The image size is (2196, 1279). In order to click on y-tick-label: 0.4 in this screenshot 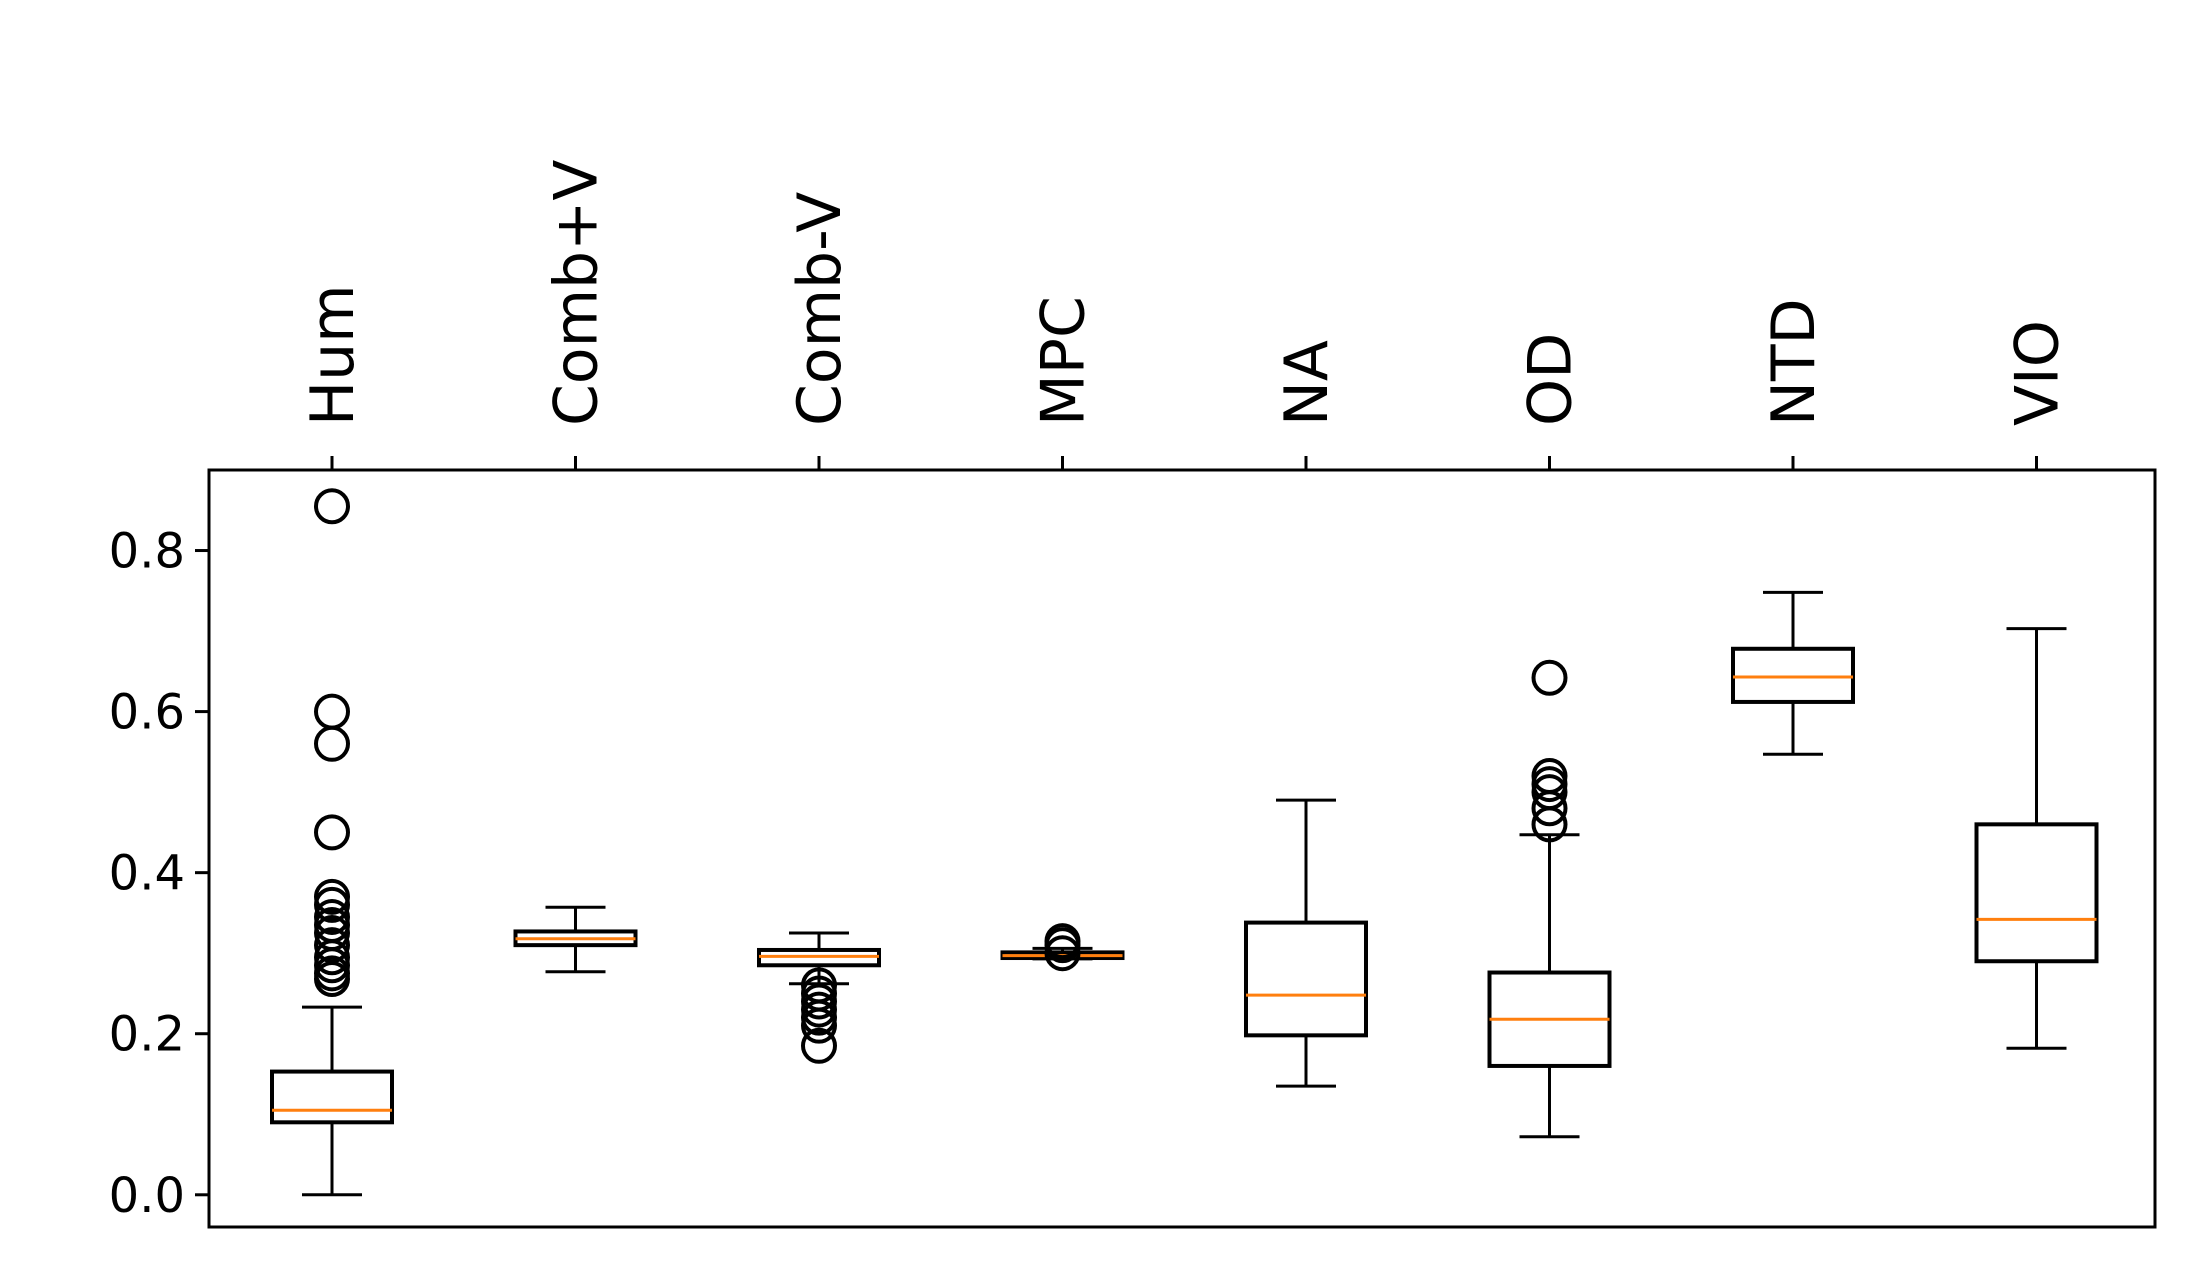, I will do `click(147, 874)`.